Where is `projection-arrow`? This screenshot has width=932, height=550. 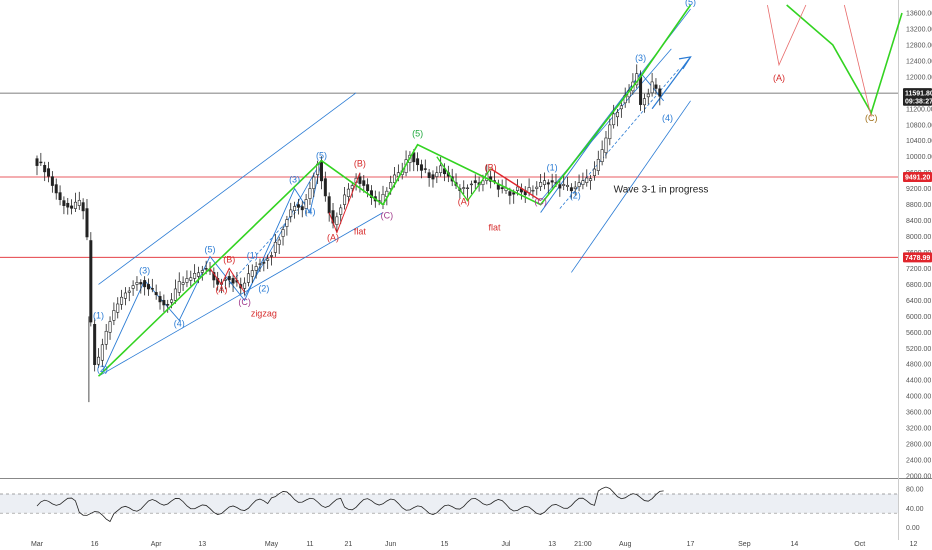 projection-arrow is located at coordinates (671, 83).